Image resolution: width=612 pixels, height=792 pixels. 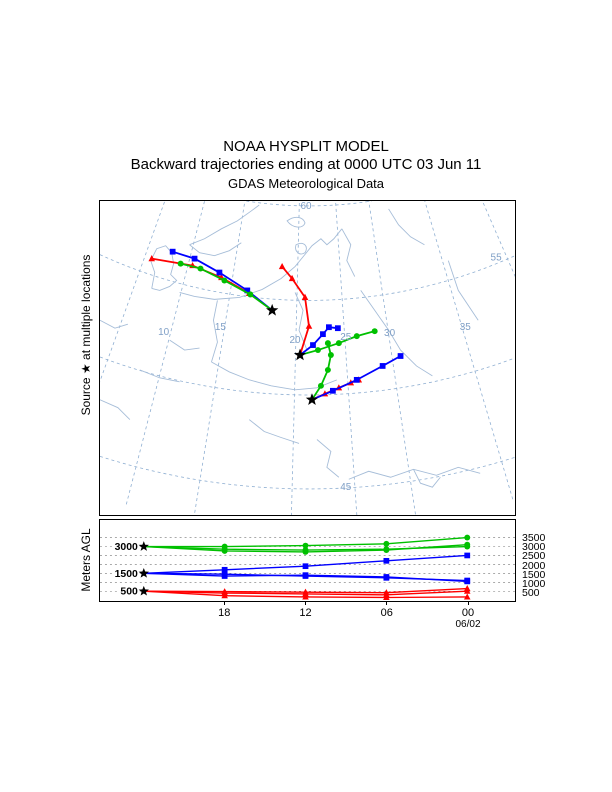 I want to click on height-axis-label: 2500, so click(x=534, y=556).